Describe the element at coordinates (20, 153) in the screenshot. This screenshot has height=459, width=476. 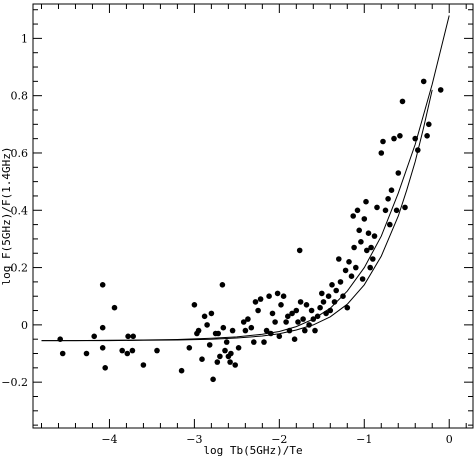
I see `y-tick-label: 0.6` at that location.